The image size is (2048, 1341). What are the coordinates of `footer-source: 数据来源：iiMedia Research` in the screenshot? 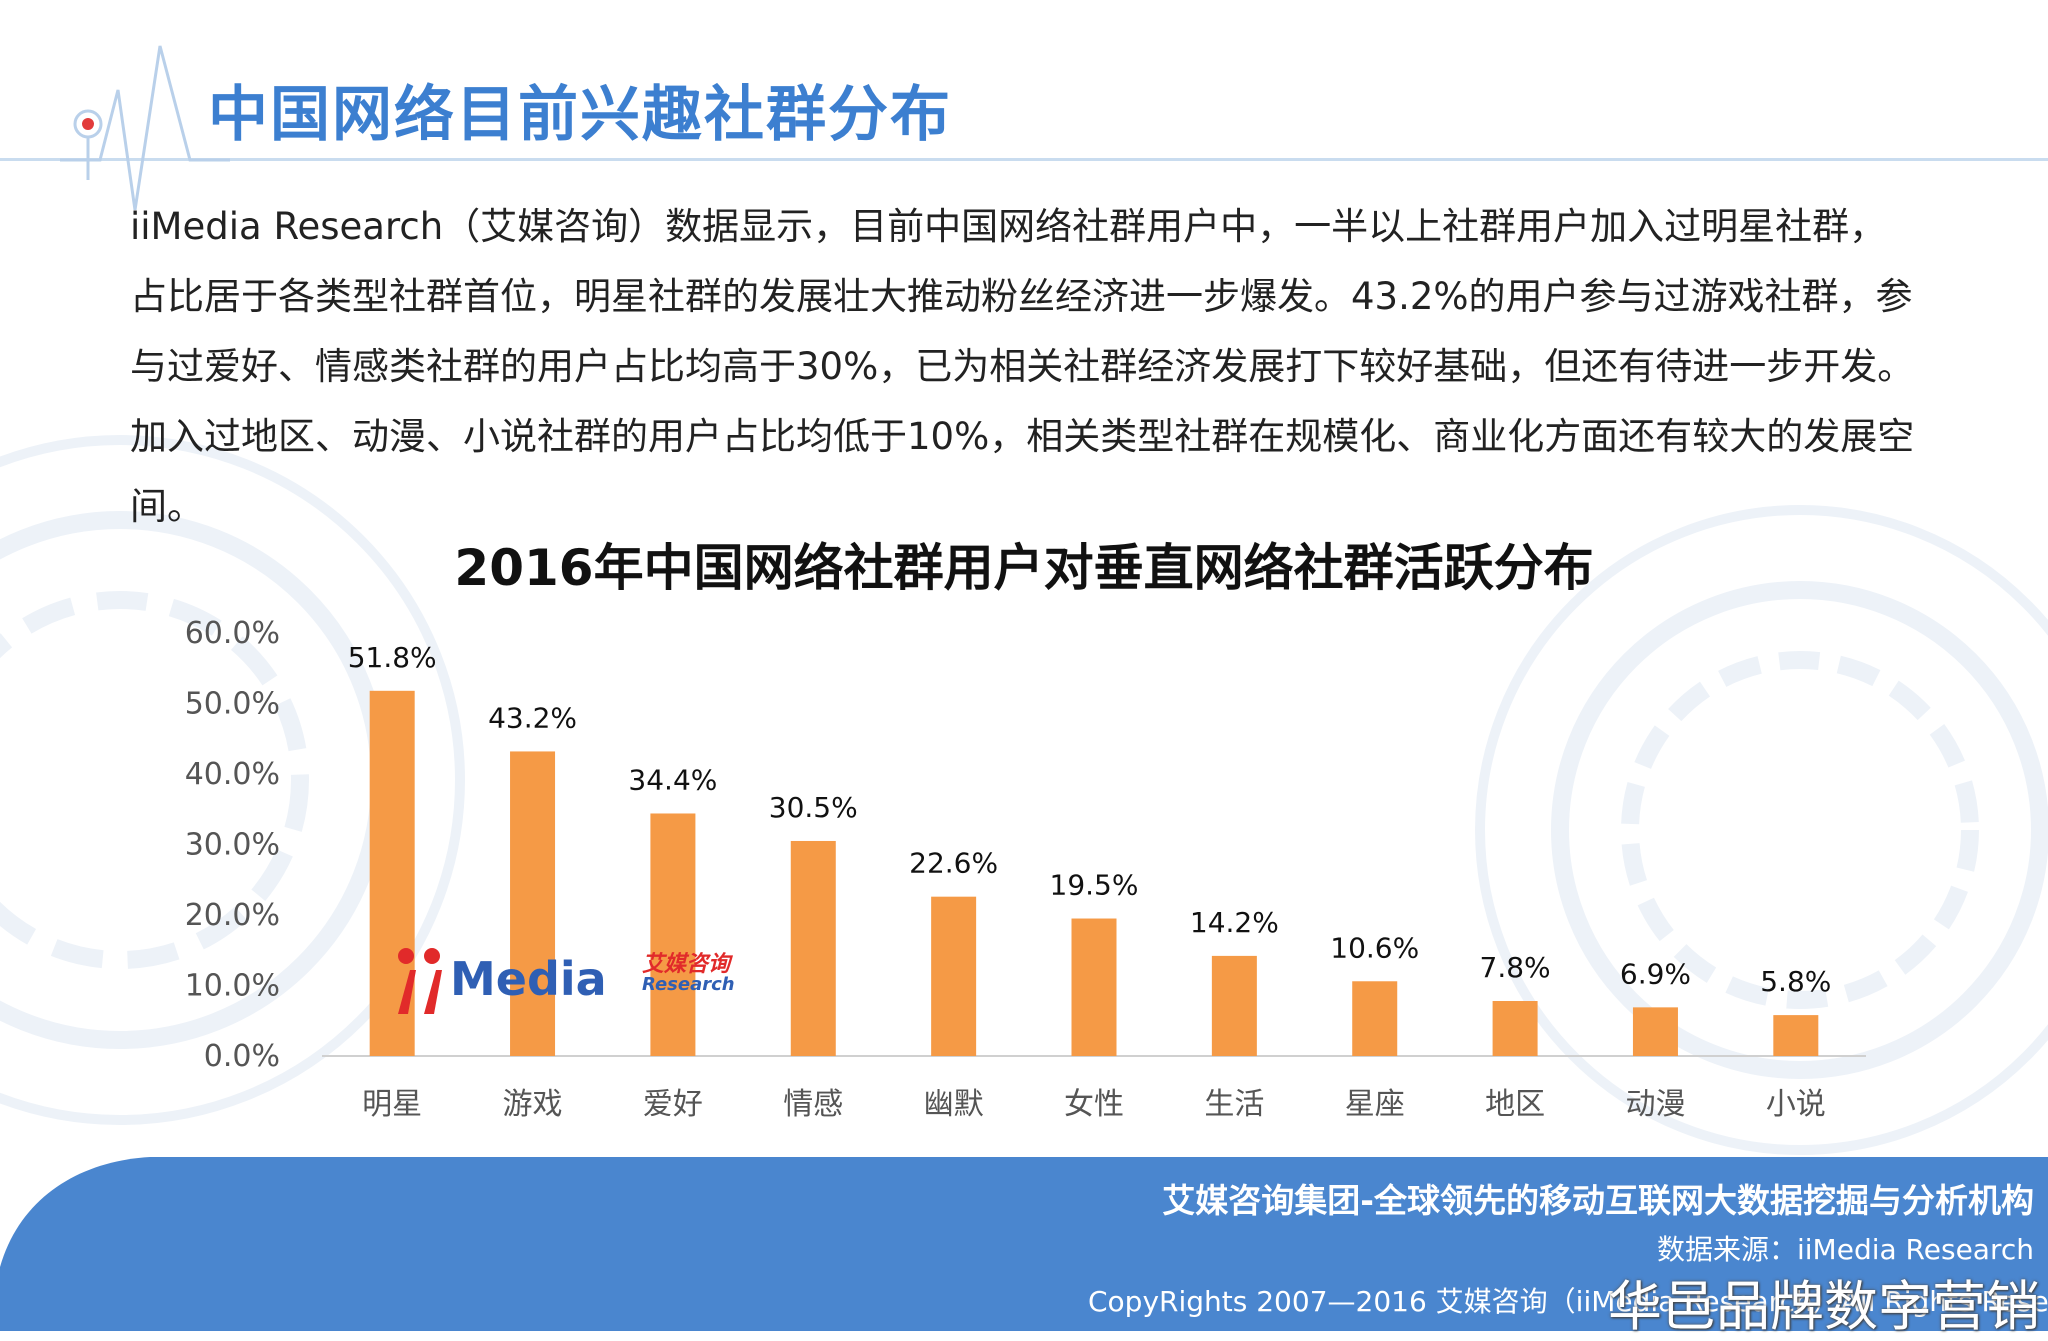 It's located at (1845, 1249).